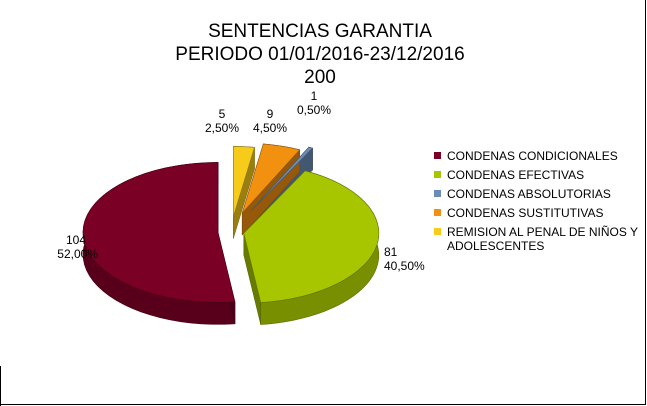 The image size is (647, 406). What do you see at coordinates (270, 114) in the screenshot?
I see `data-label-value-sustitutivas: 9` at bounding box center [270, 114].